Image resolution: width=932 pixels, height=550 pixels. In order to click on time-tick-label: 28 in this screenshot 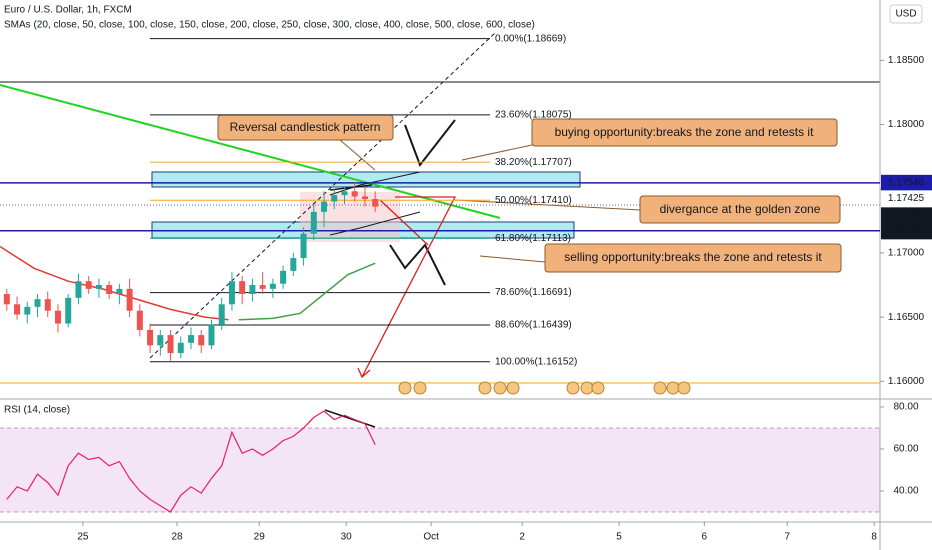, I will do `click(177, 537)`.